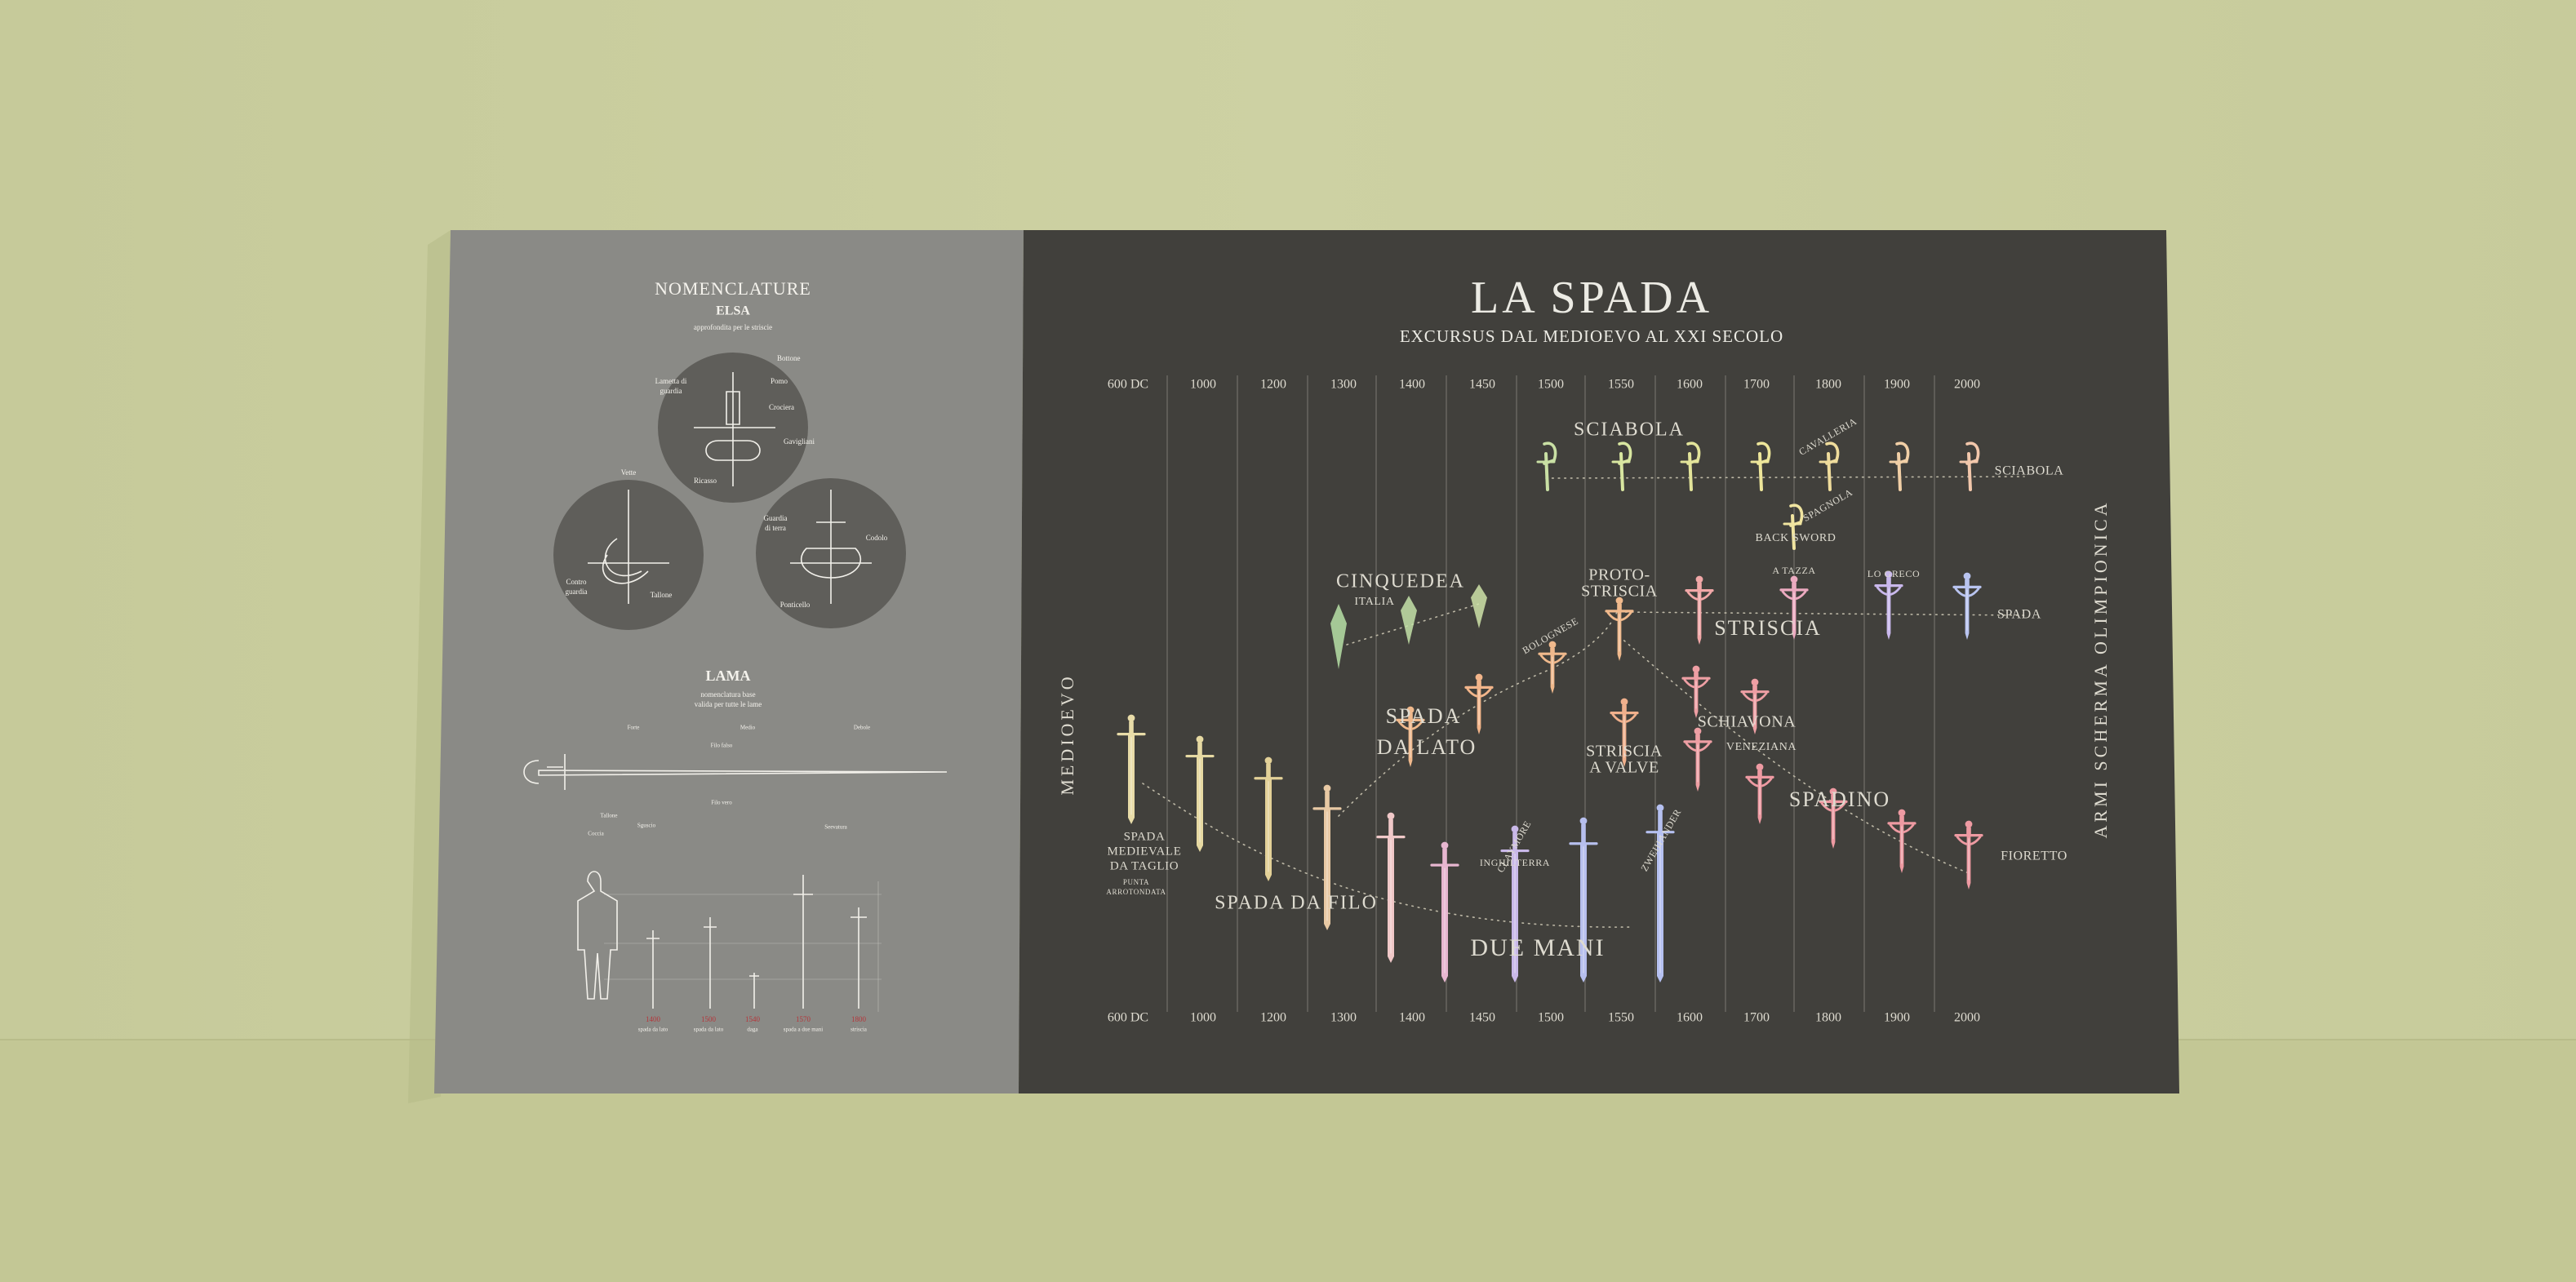 This screenshot has width=2576, height=1282. What do you see at coordinates (733, 327) in the screenshot?
I see `elsa-subtitle: approfondita per le striscie` at bounding box center [733, 327].